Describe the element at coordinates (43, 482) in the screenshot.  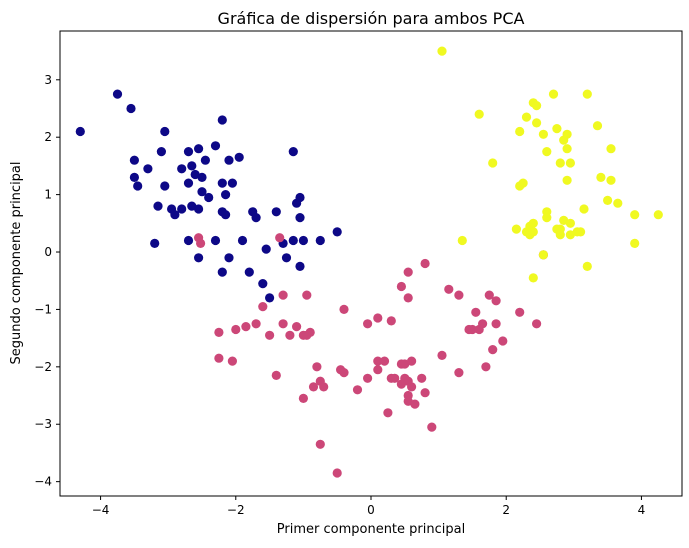
I see `y-tick-label: −4` at that location.